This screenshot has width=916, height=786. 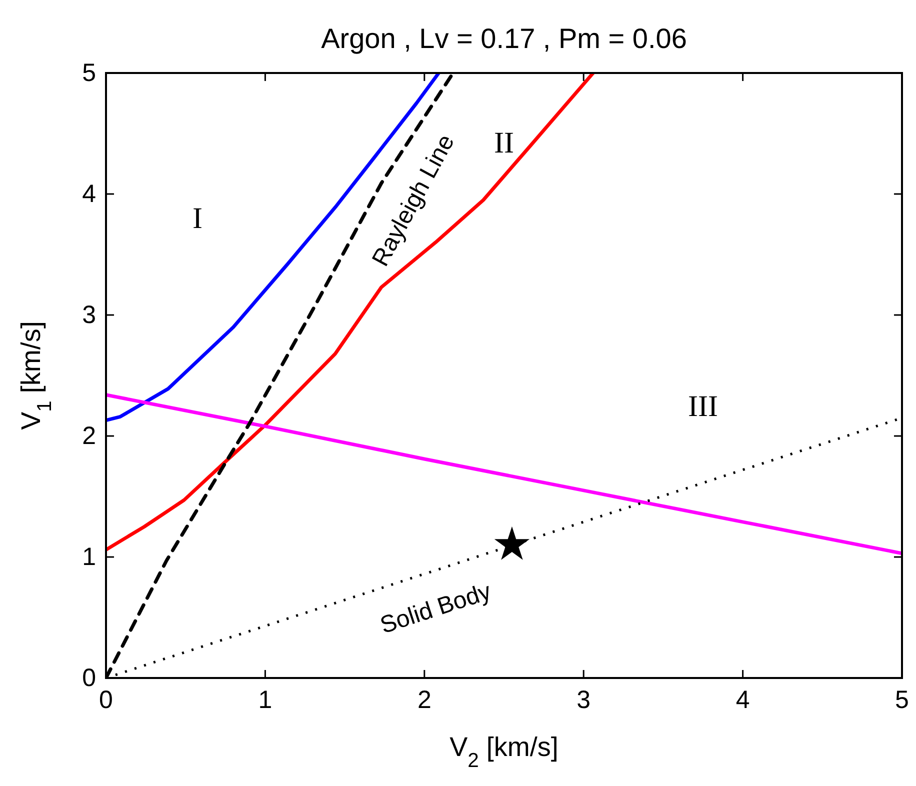 What do you see at coordinates (504, 38) in the screenshot?
I see `chart-title: Argon , Lv = 0.17 , Pm = 0.06` at bounding box center [504, 38].